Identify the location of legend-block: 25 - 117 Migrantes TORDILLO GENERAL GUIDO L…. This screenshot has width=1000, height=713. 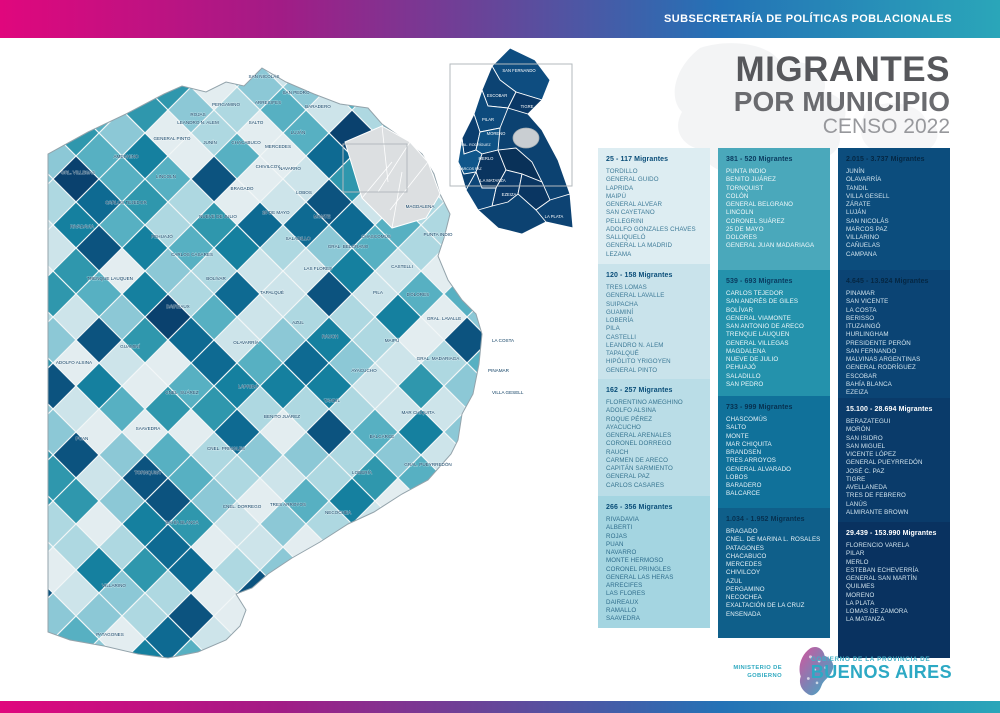
(654, 206).